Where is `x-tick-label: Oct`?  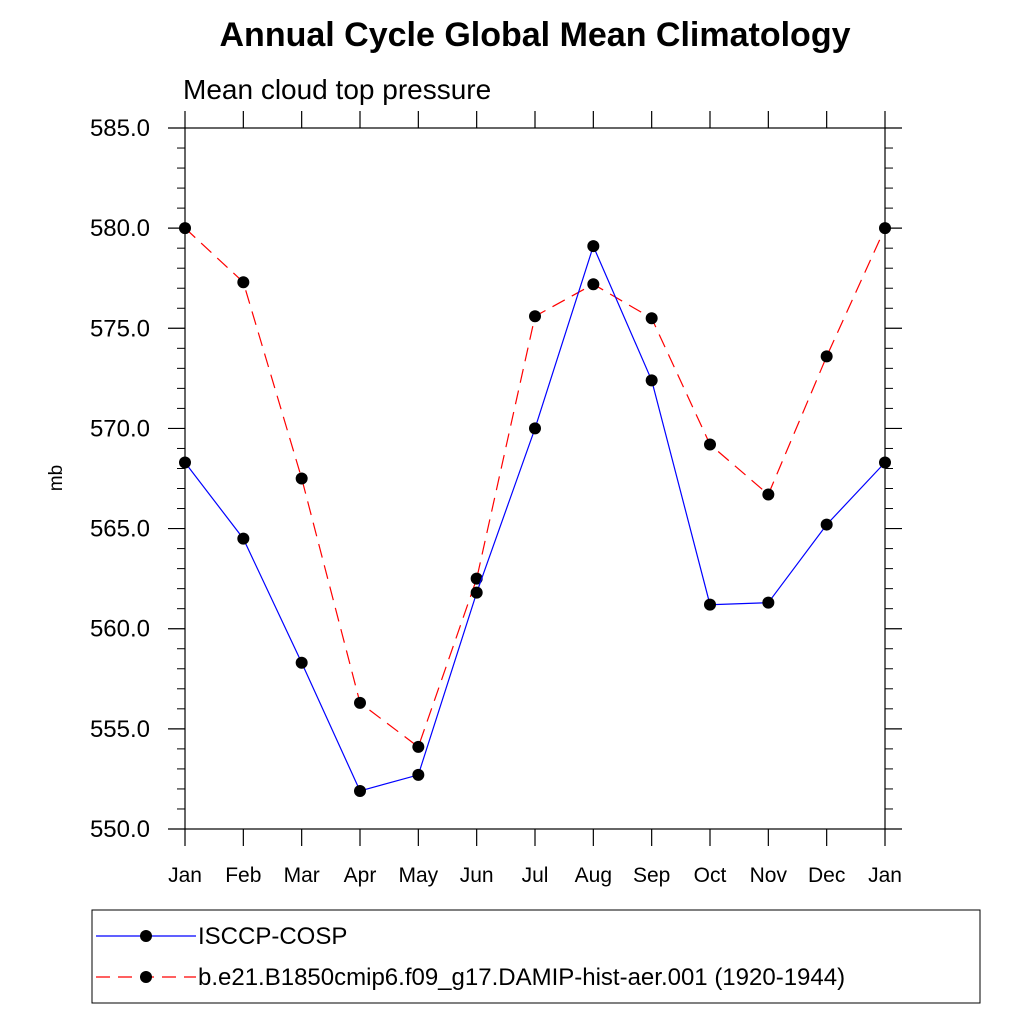
x-tick-label: Oct is located at coordinates (710, 875).